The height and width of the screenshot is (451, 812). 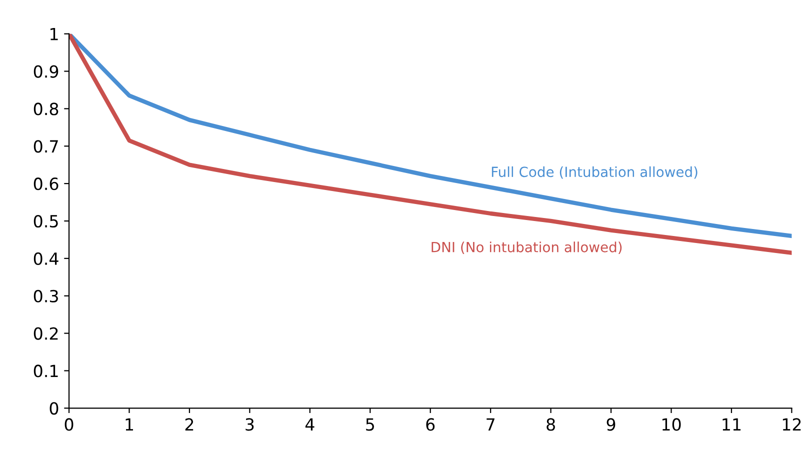 What do you see at coordinates (731, 424) in the screenshot?
I see `x-tick-label: 11` at bounding box center [731, 424].